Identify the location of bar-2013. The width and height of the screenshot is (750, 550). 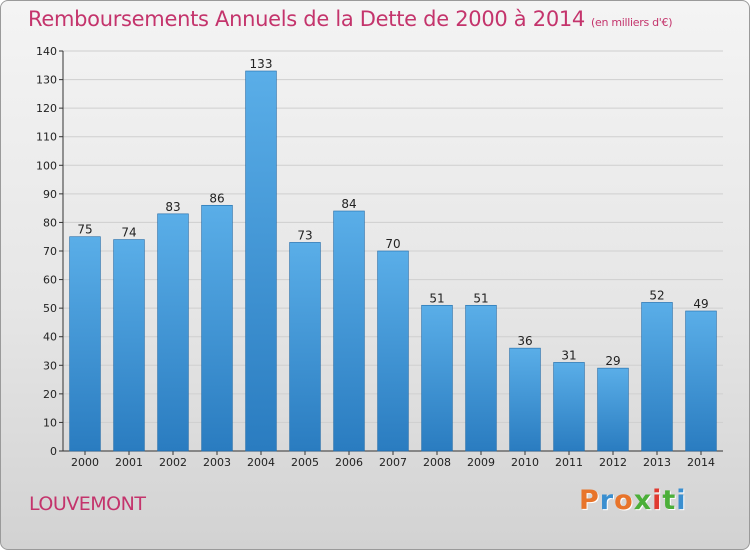
(657, 377).